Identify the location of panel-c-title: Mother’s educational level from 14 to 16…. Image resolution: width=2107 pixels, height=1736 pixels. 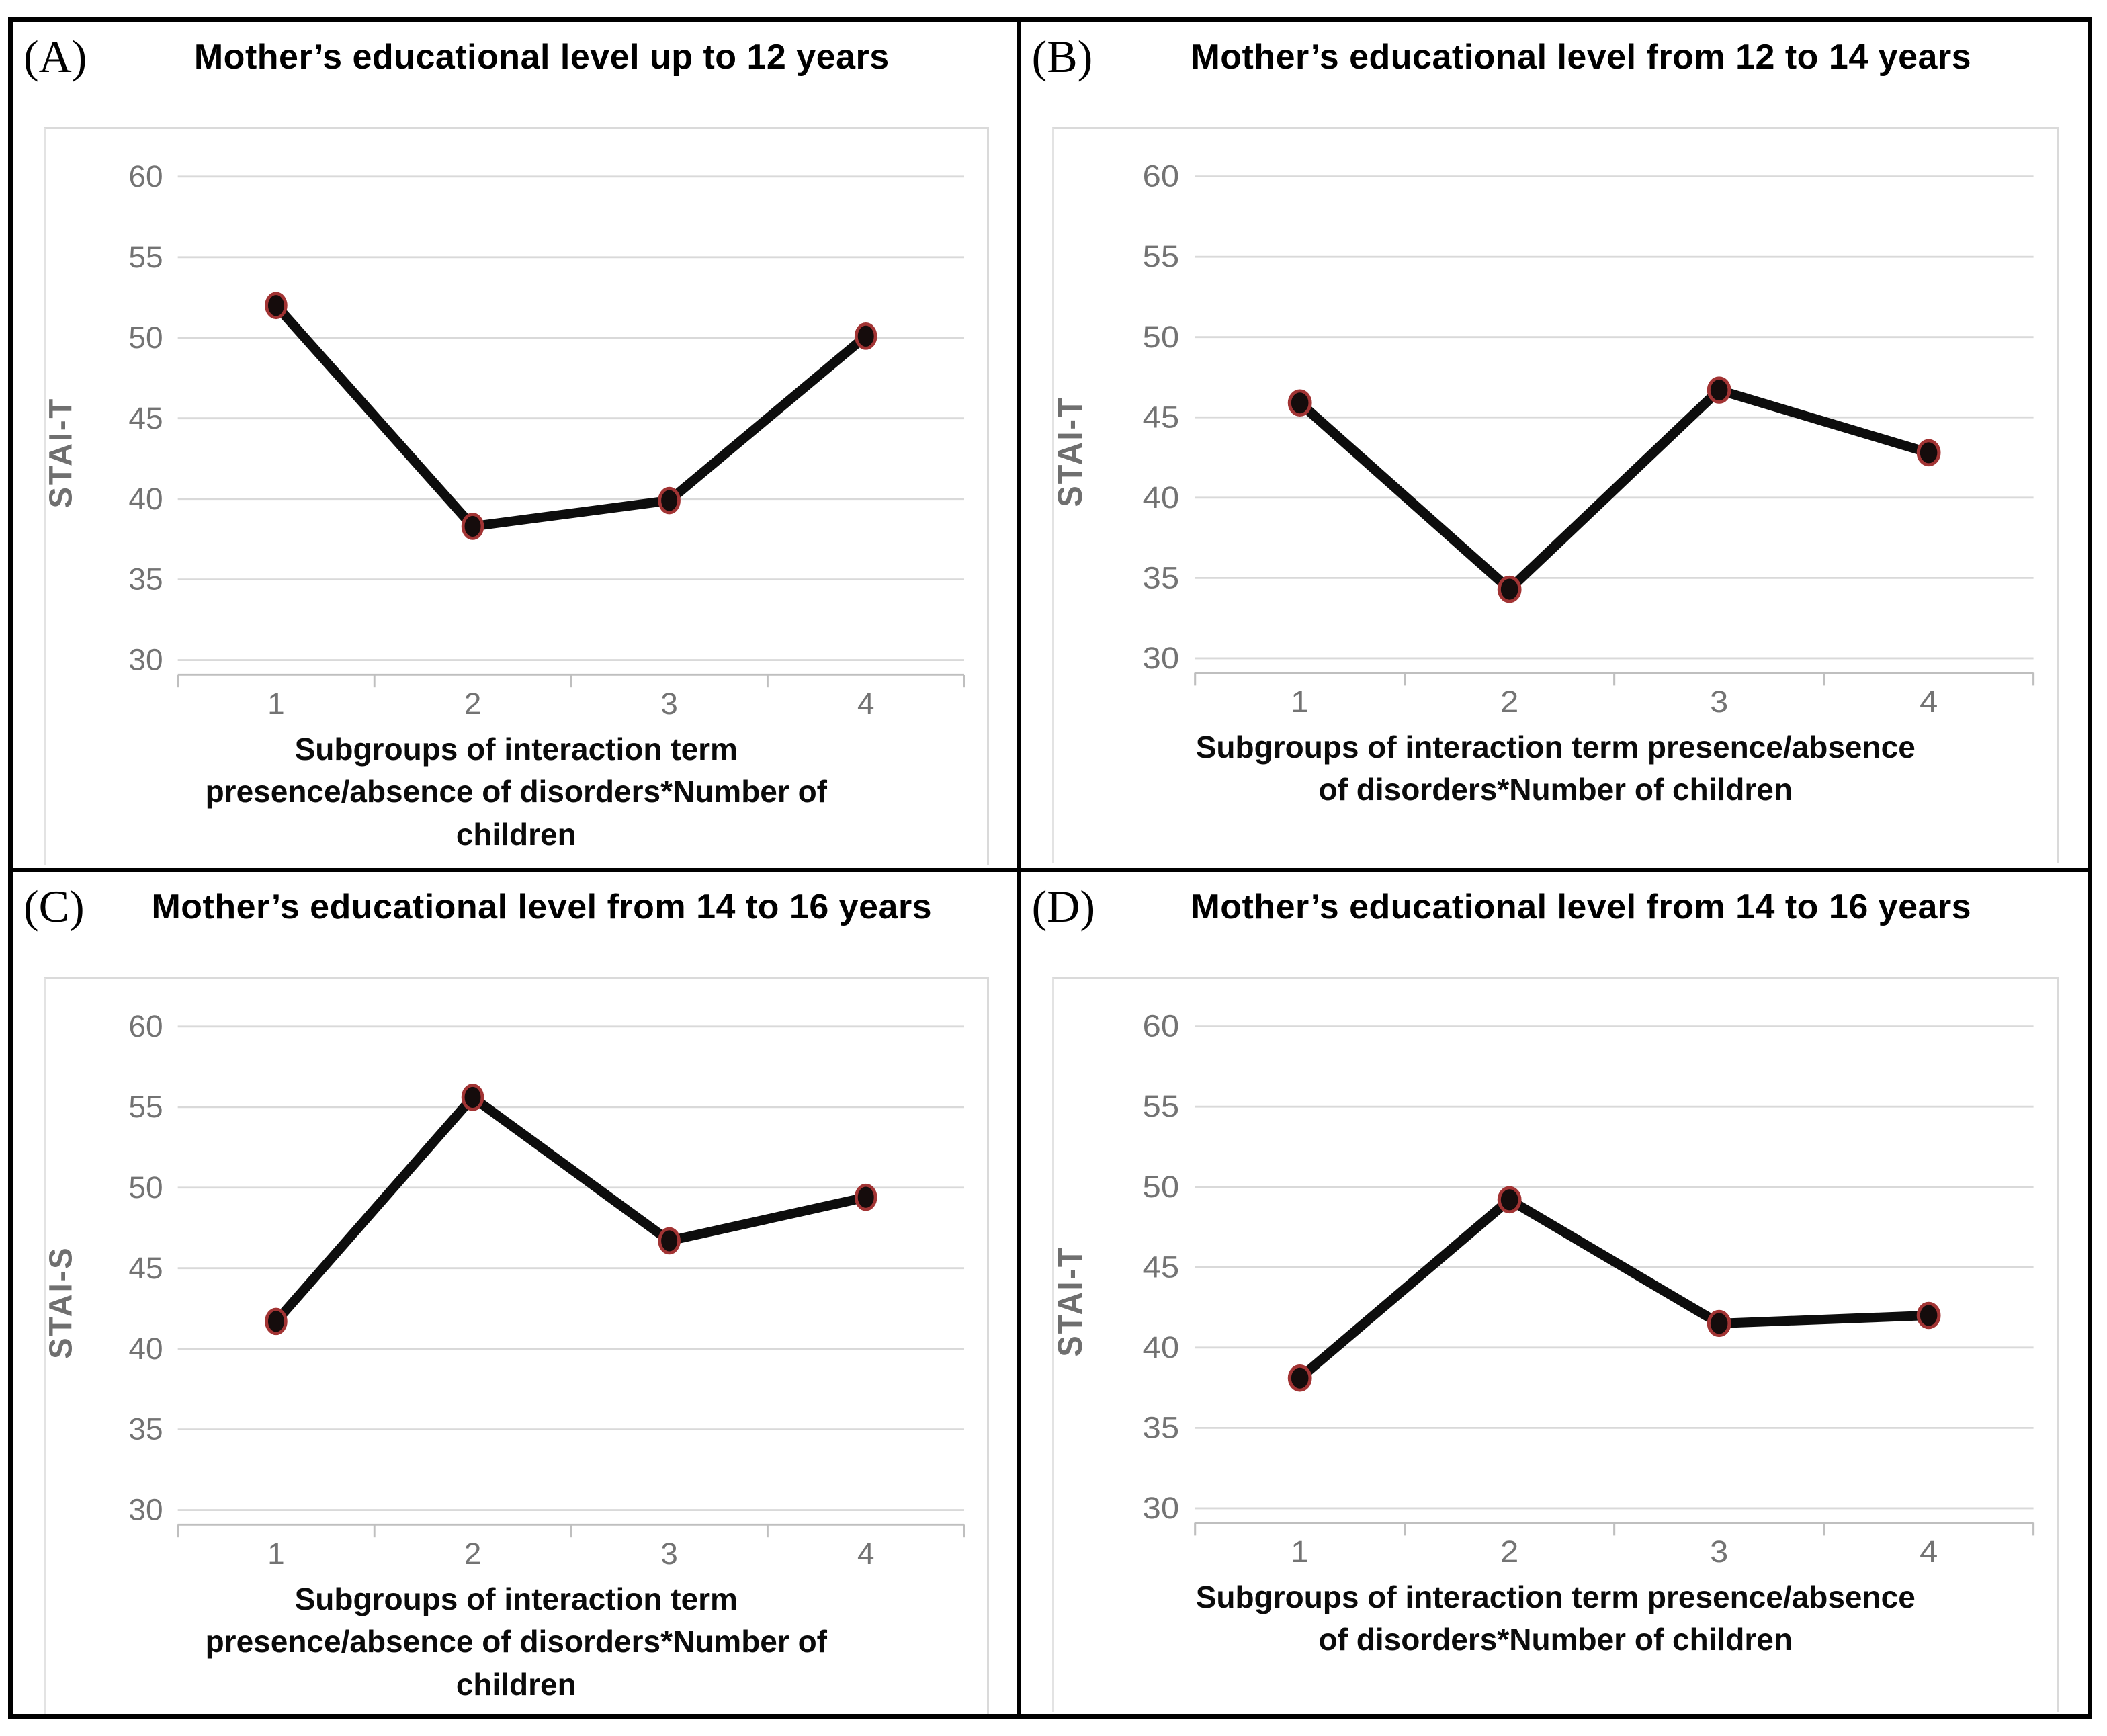
(542, 907).